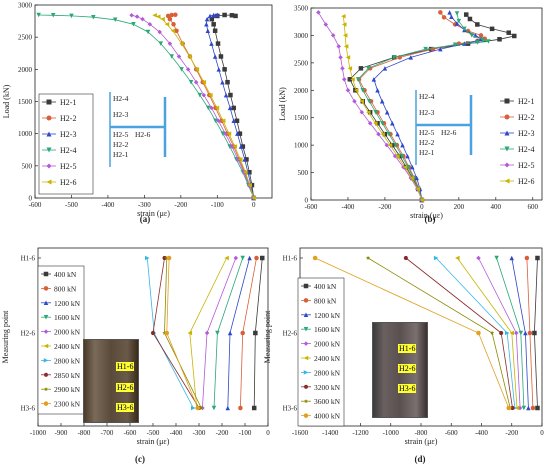 The image size is (550, 467). I want to click on y-tick-label: 3000, so click(301, 36).